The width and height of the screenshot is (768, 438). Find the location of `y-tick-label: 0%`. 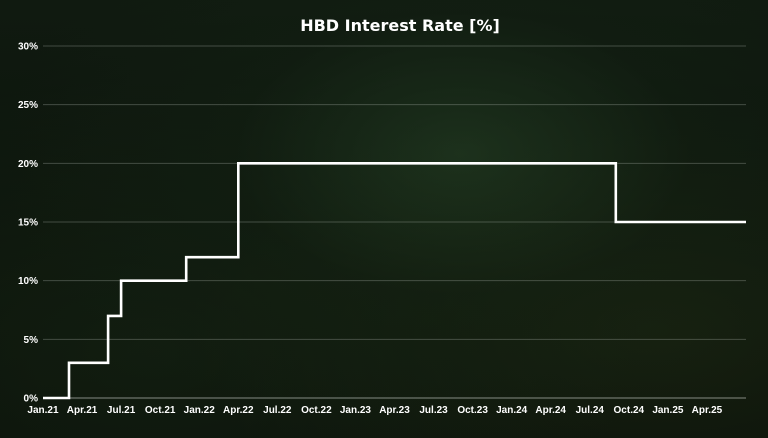

y-tick-label: 0% is located at coordinates (31, 399).